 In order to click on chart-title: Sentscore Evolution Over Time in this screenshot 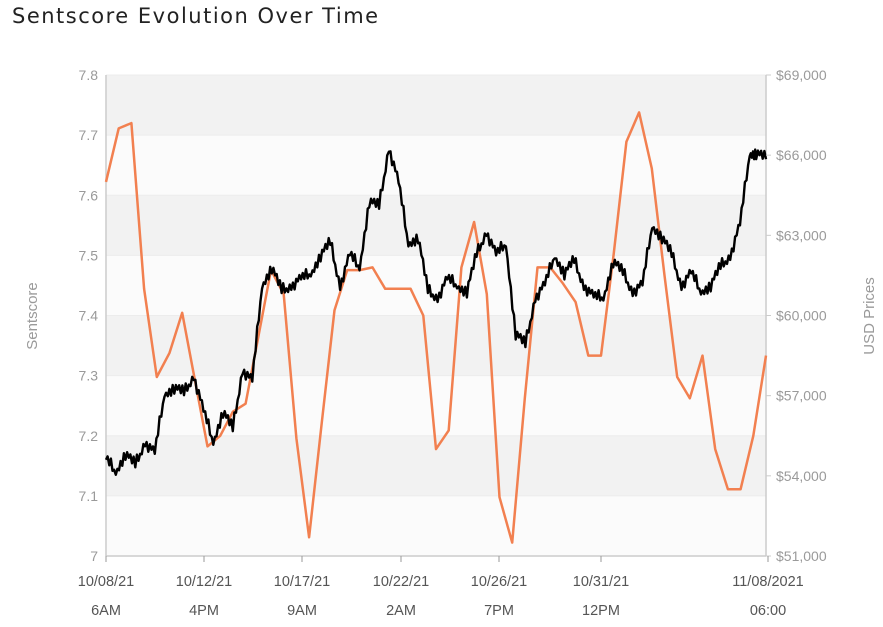, I will do `click(196, 16)`.